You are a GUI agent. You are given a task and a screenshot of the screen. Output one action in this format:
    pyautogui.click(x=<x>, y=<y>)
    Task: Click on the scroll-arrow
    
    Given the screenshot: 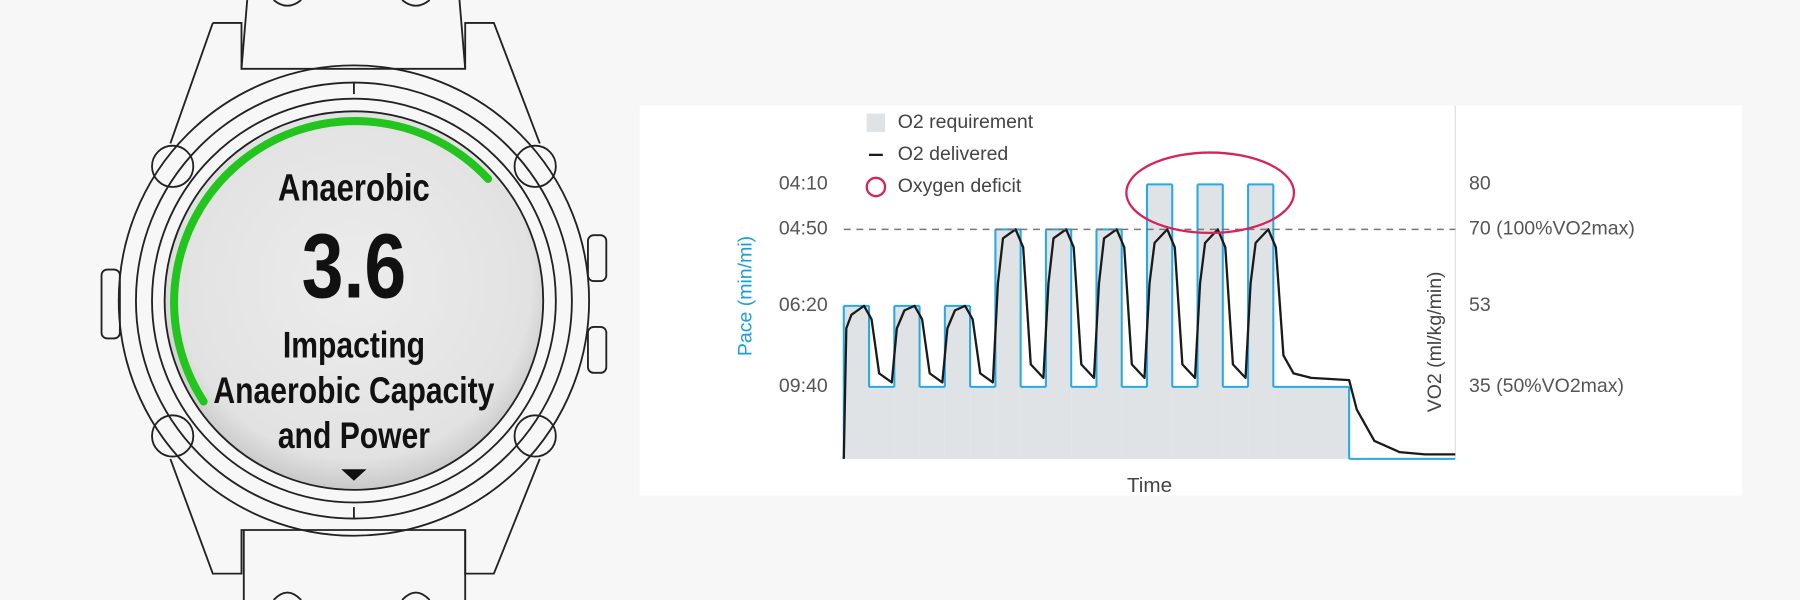 What is the action you would take?
    pyautogui.click(x=354, y=475)
    